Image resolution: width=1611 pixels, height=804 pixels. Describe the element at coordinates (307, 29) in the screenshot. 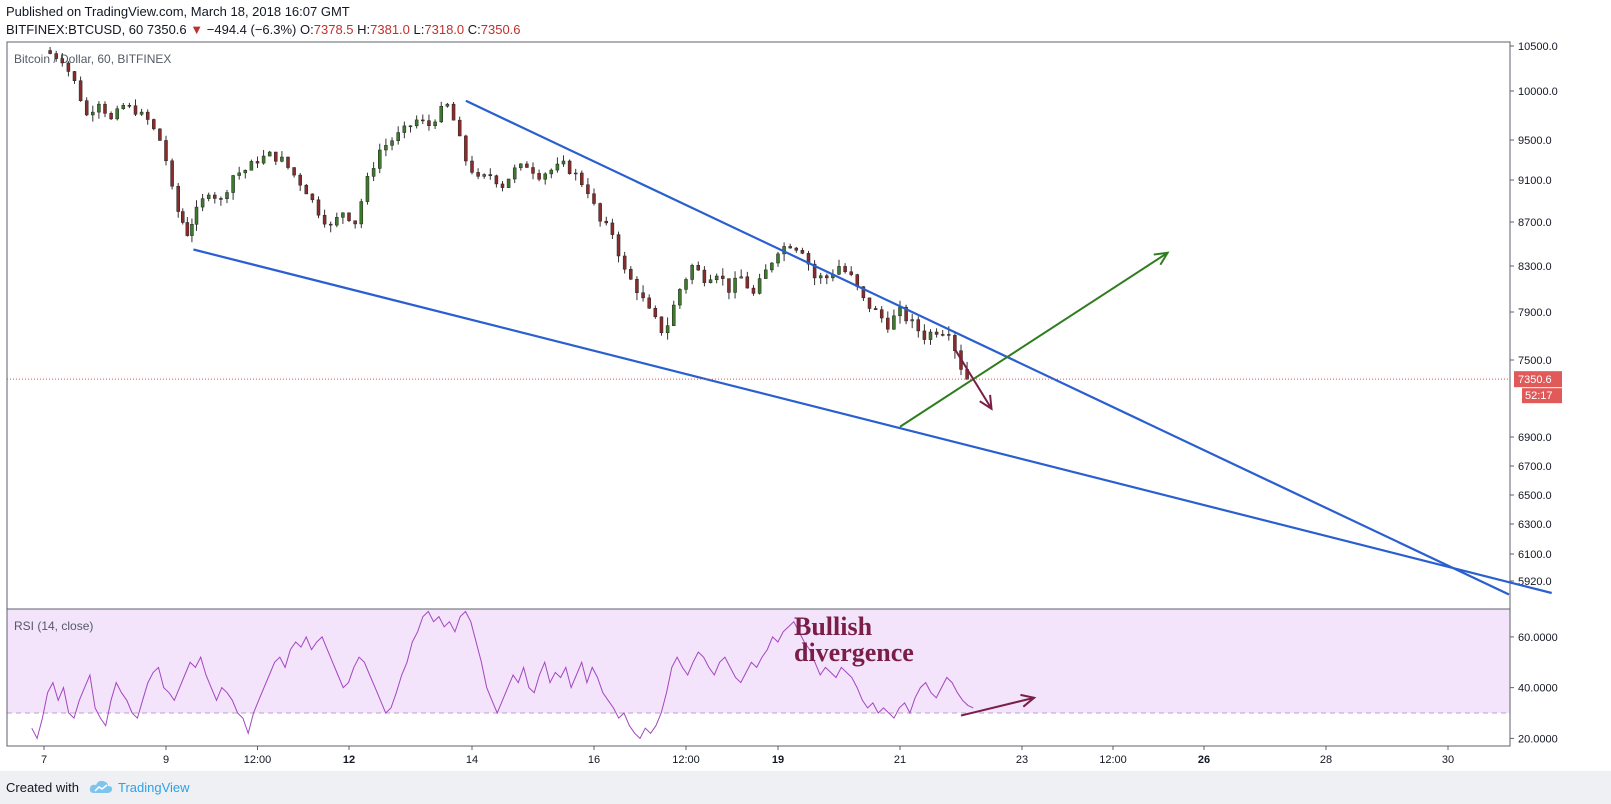

I see `open-label: O:` at that location.